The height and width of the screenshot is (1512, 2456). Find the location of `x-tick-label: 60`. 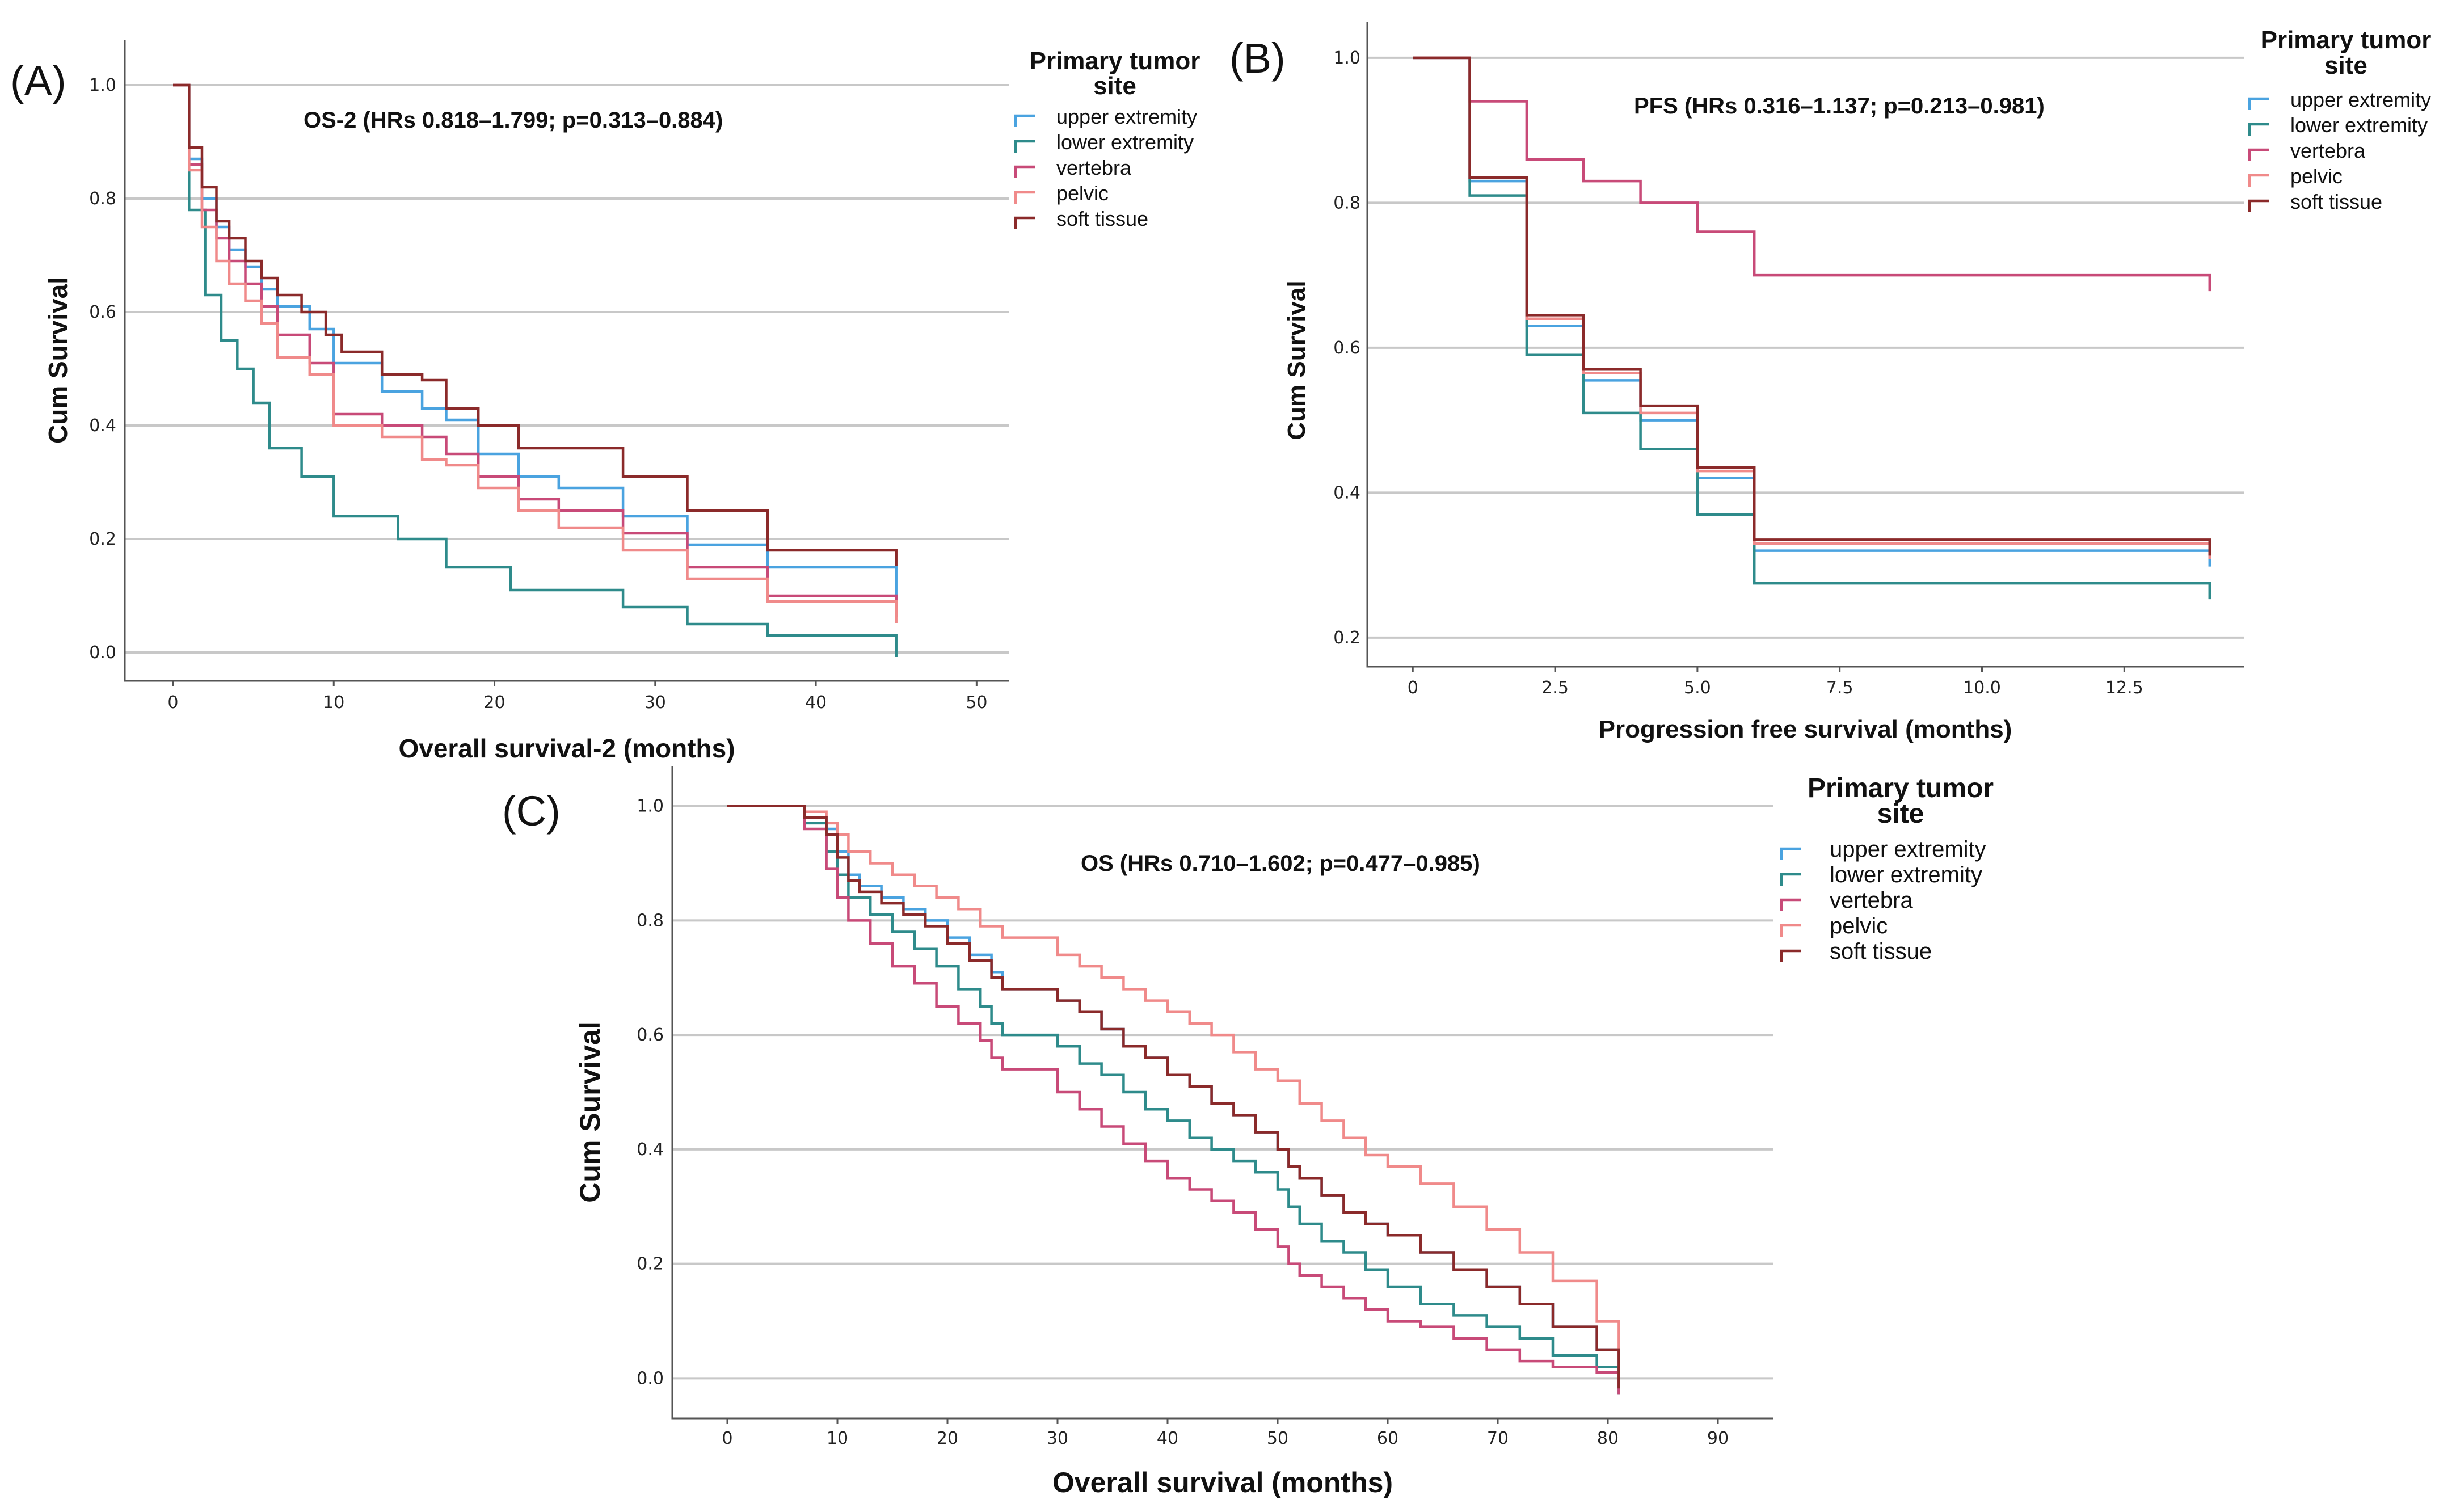

x-tick-label: 60 is located at coordinates (1387, 1439).